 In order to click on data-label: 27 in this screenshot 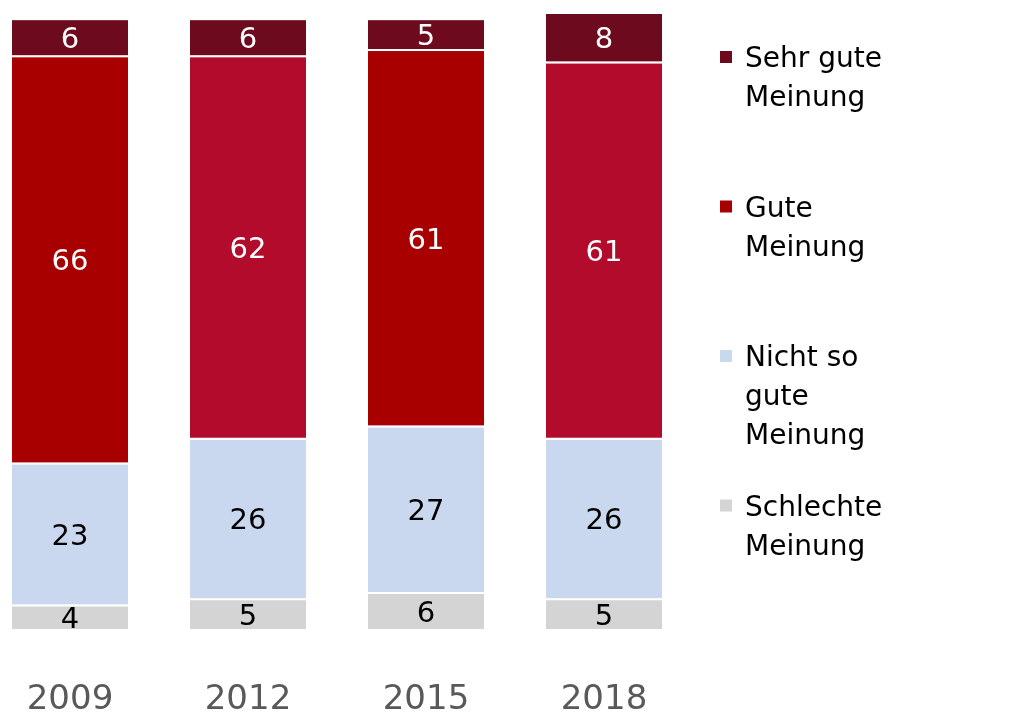, I will do `click(426, 510)`.